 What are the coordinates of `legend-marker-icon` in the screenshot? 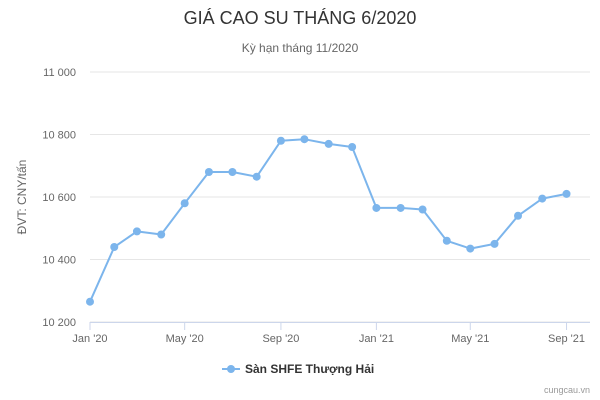 It's located at (231, 369).